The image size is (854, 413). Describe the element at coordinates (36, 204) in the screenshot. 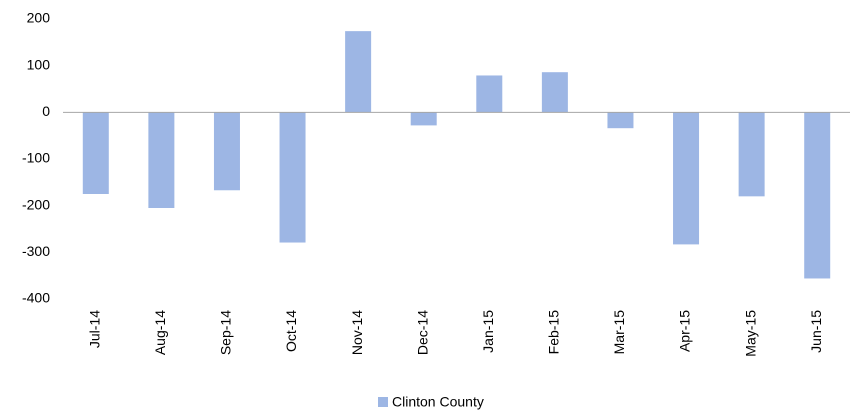

I see `y-tick-label: -200` at that location.